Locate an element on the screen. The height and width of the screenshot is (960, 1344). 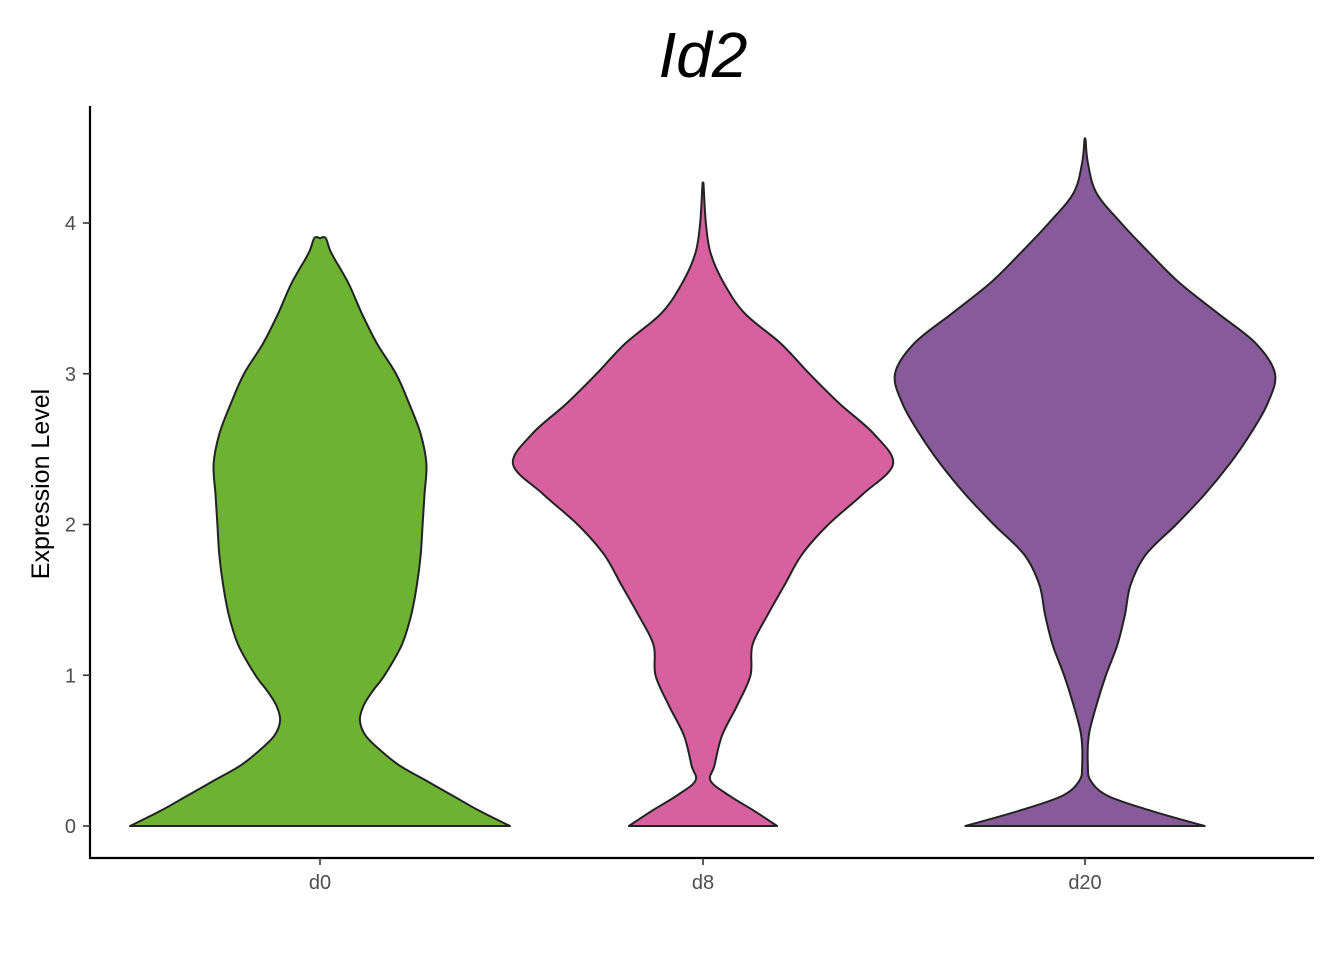
y-tick-label: 1 is located at coordinates (70, 676).